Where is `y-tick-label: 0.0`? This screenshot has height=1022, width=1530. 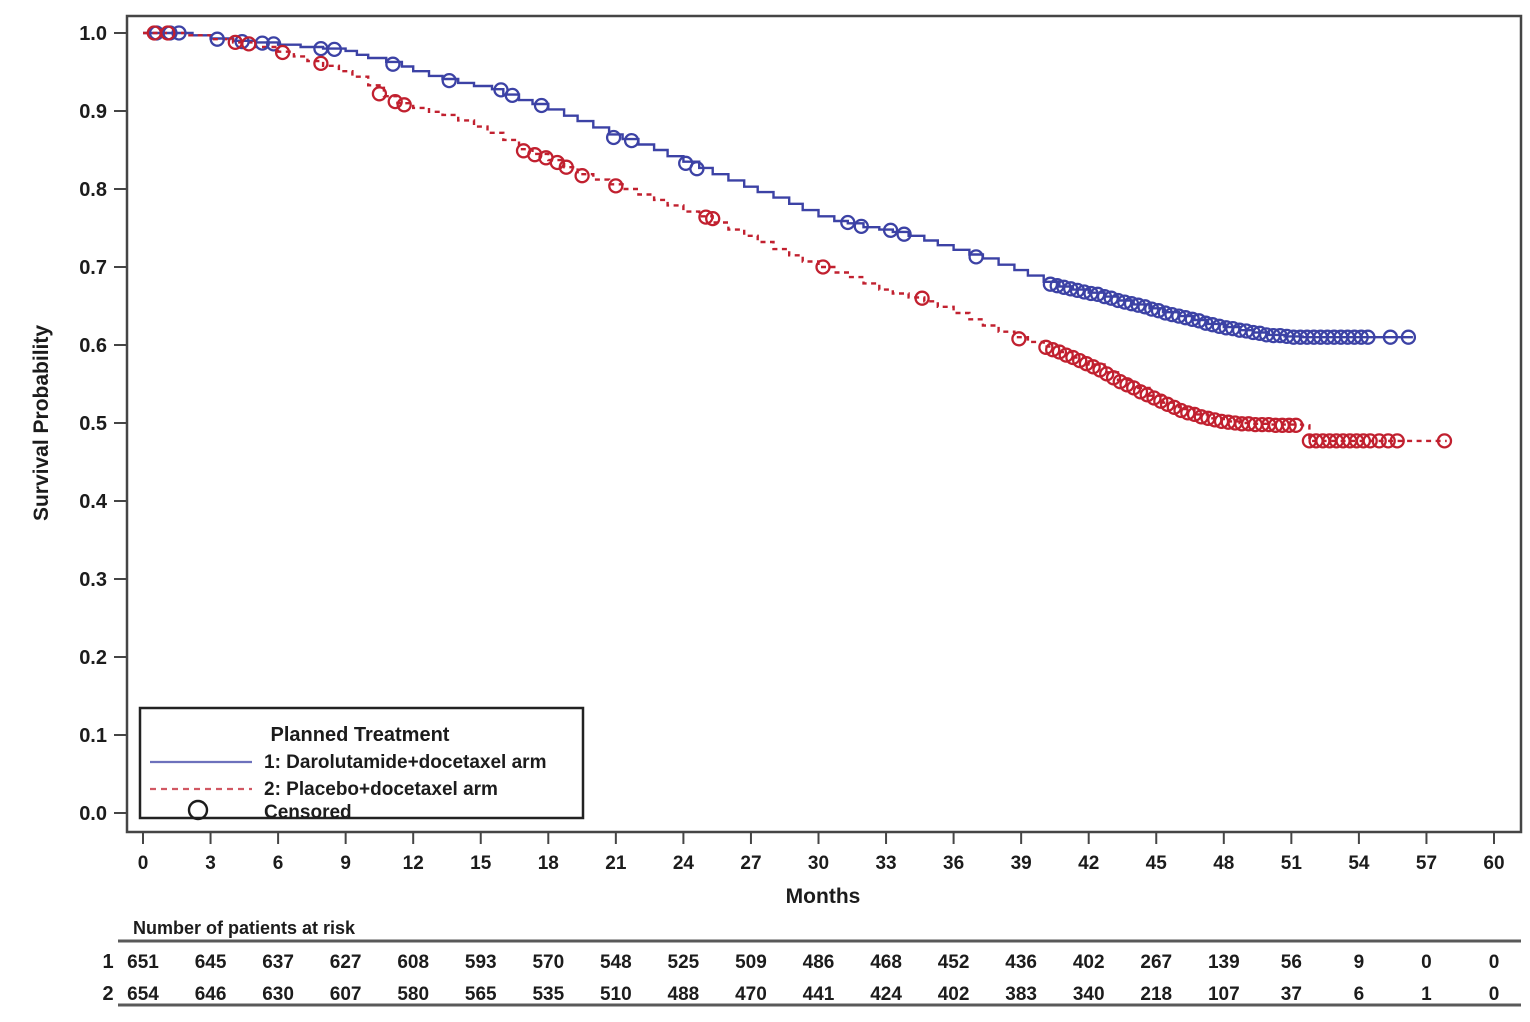 y-tick-label: 0.0 is located at coordinates (93, 814).